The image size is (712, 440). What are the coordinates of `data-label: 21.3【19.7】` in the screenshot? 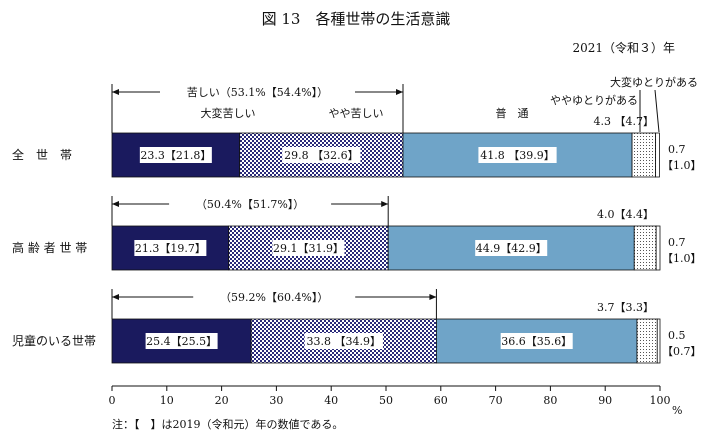 It's located at (170, 248).